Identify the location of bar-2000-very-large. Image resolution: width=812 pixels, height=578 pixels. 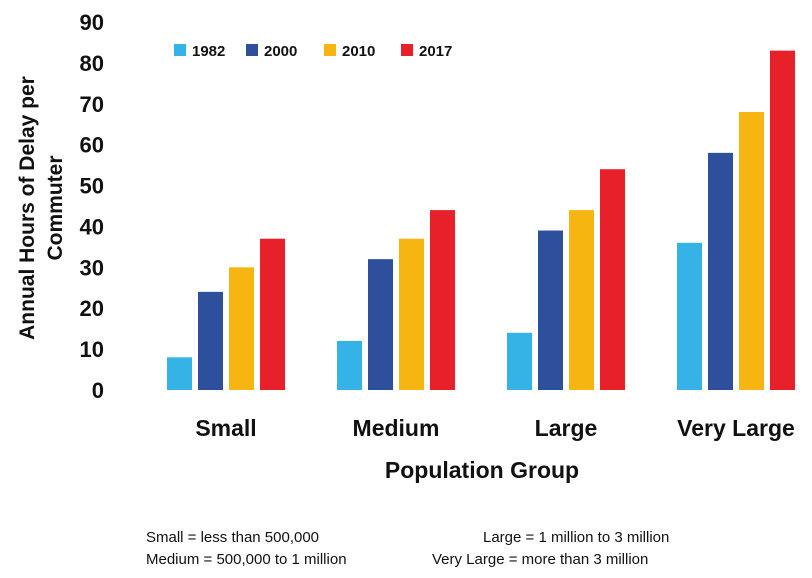
(720, 271).